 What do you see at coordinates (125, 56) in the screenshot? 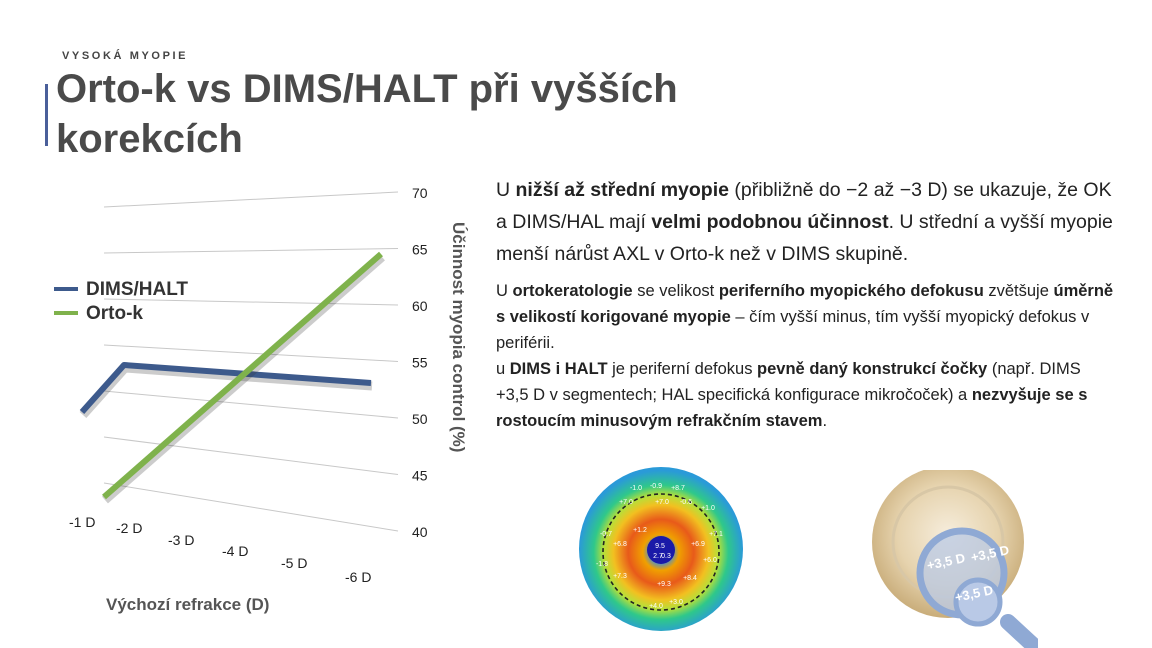
I see `slide-kicker: VYSOKÁ MYOPIE` at bounding box center [125, 56].